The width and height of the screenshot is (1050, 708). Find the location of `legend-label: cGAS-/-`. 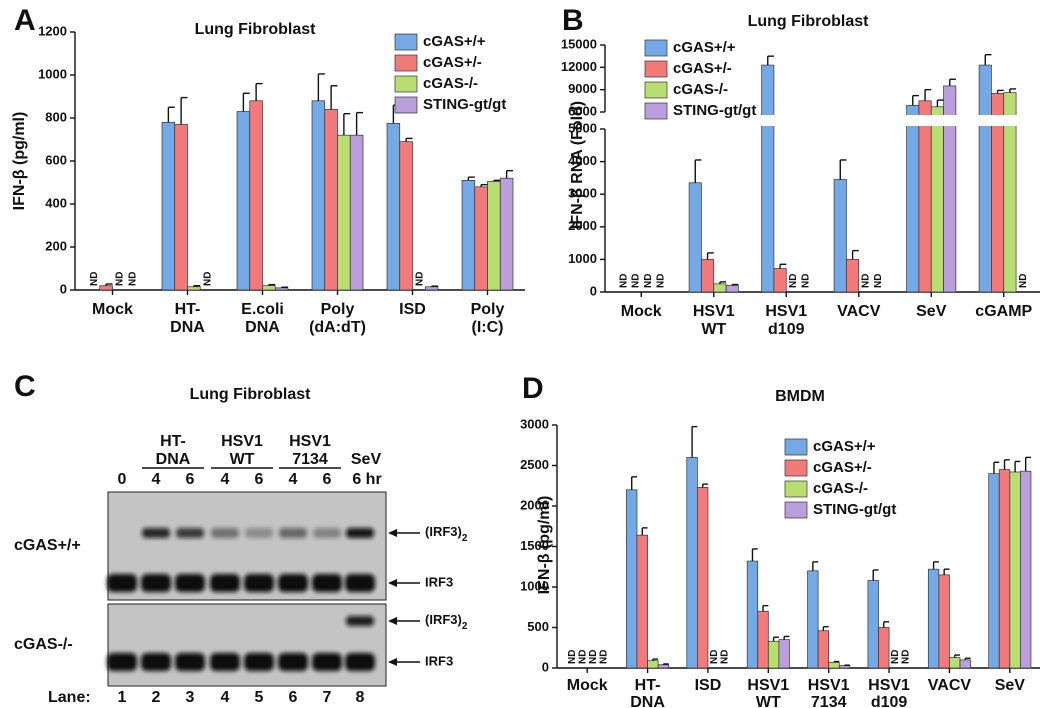

legend-label: cGAS-/- is located at coordinates (840, 488).